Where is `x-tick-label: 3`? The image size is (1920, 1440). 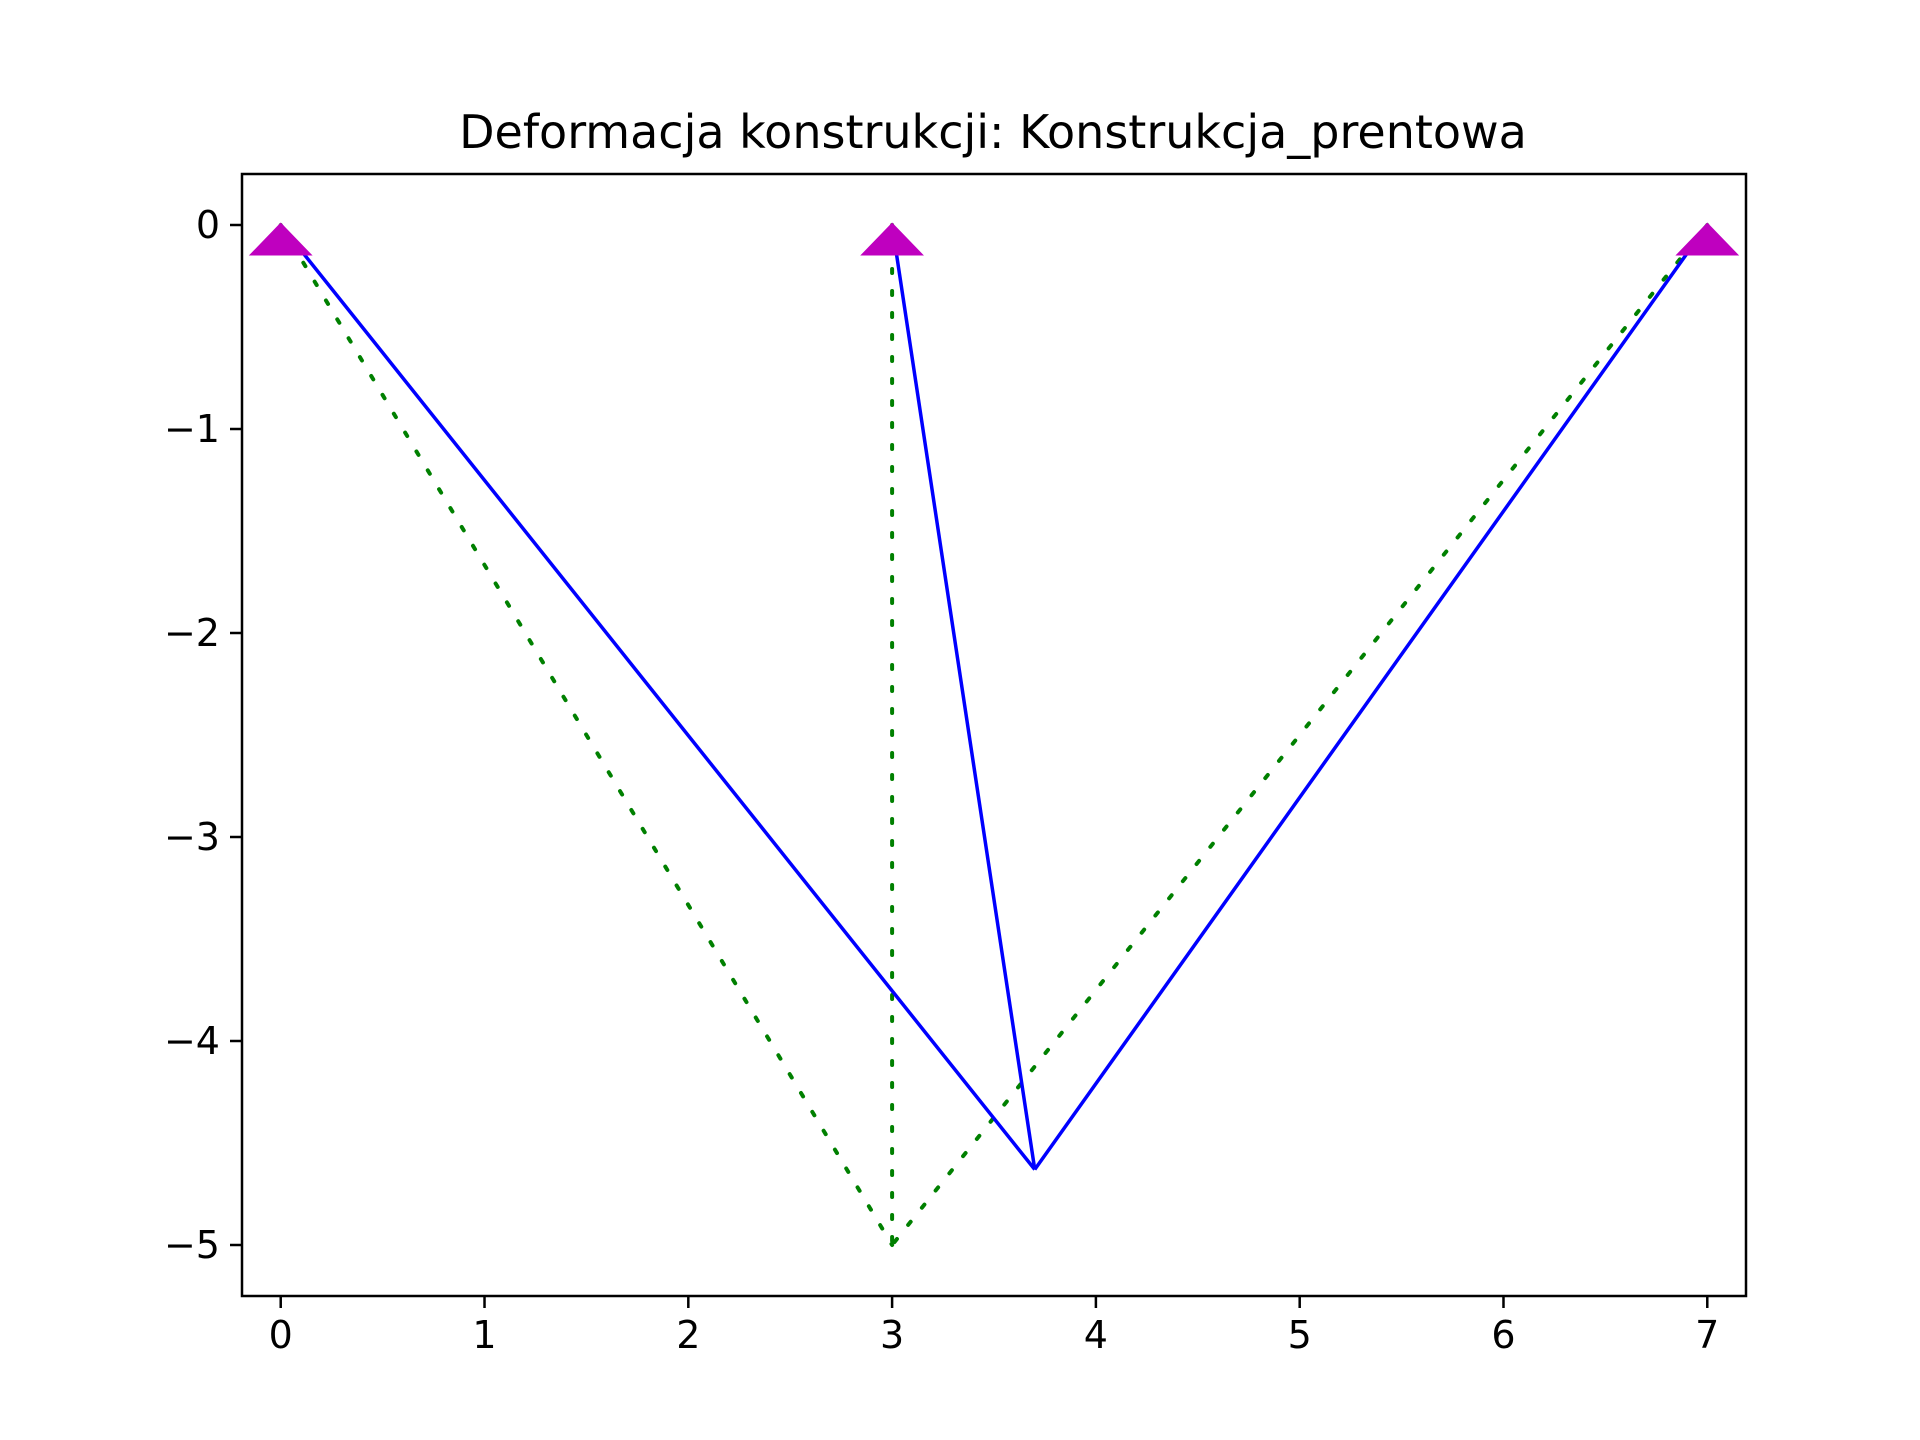 x-tick-label: 3 is located at coordinates (892, 1335).